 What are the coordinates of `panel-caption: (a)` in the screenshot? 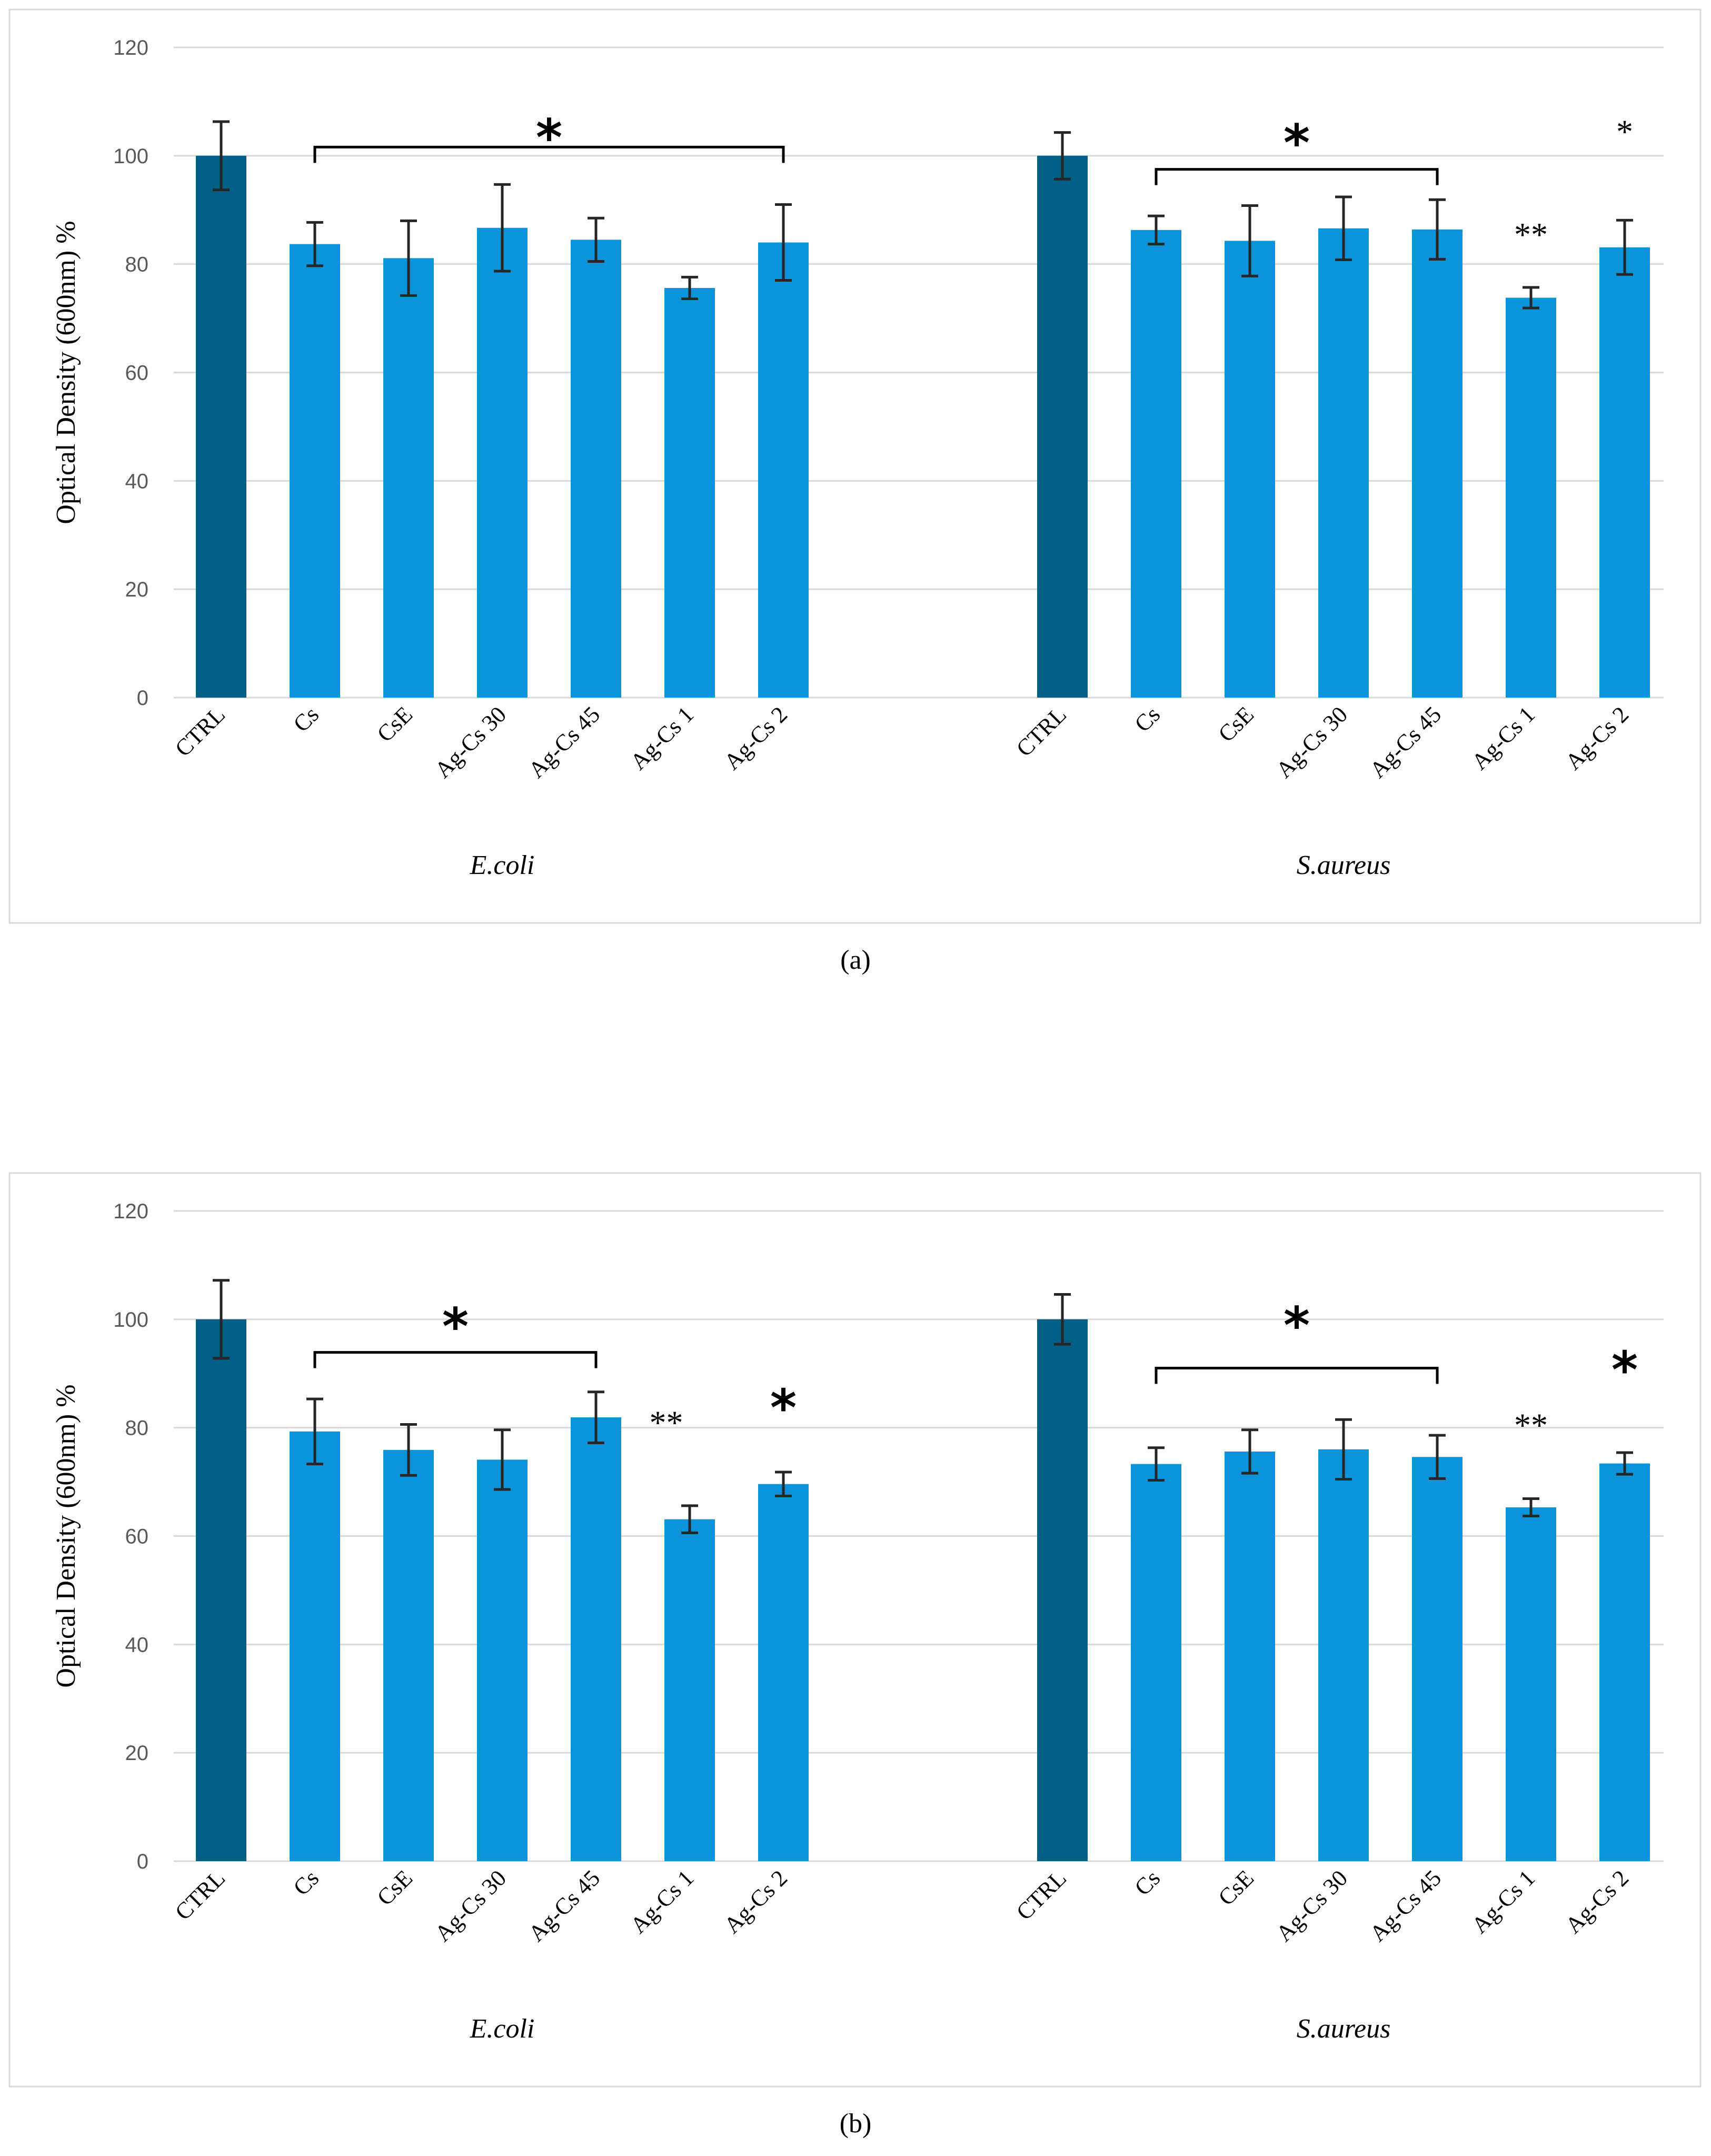 It's located at (855, 960).